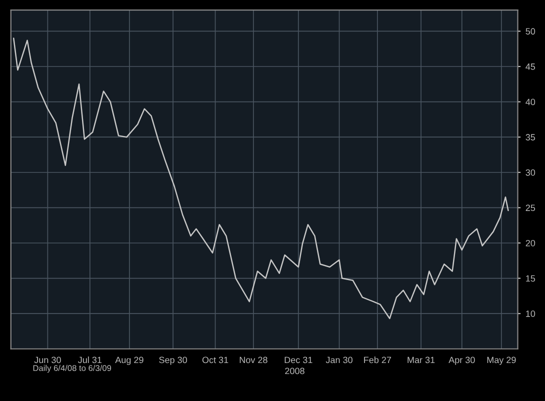 This screenshot has height=401, width=545. I want to click on x-tick-label: Jul 31, so click(90, 360).